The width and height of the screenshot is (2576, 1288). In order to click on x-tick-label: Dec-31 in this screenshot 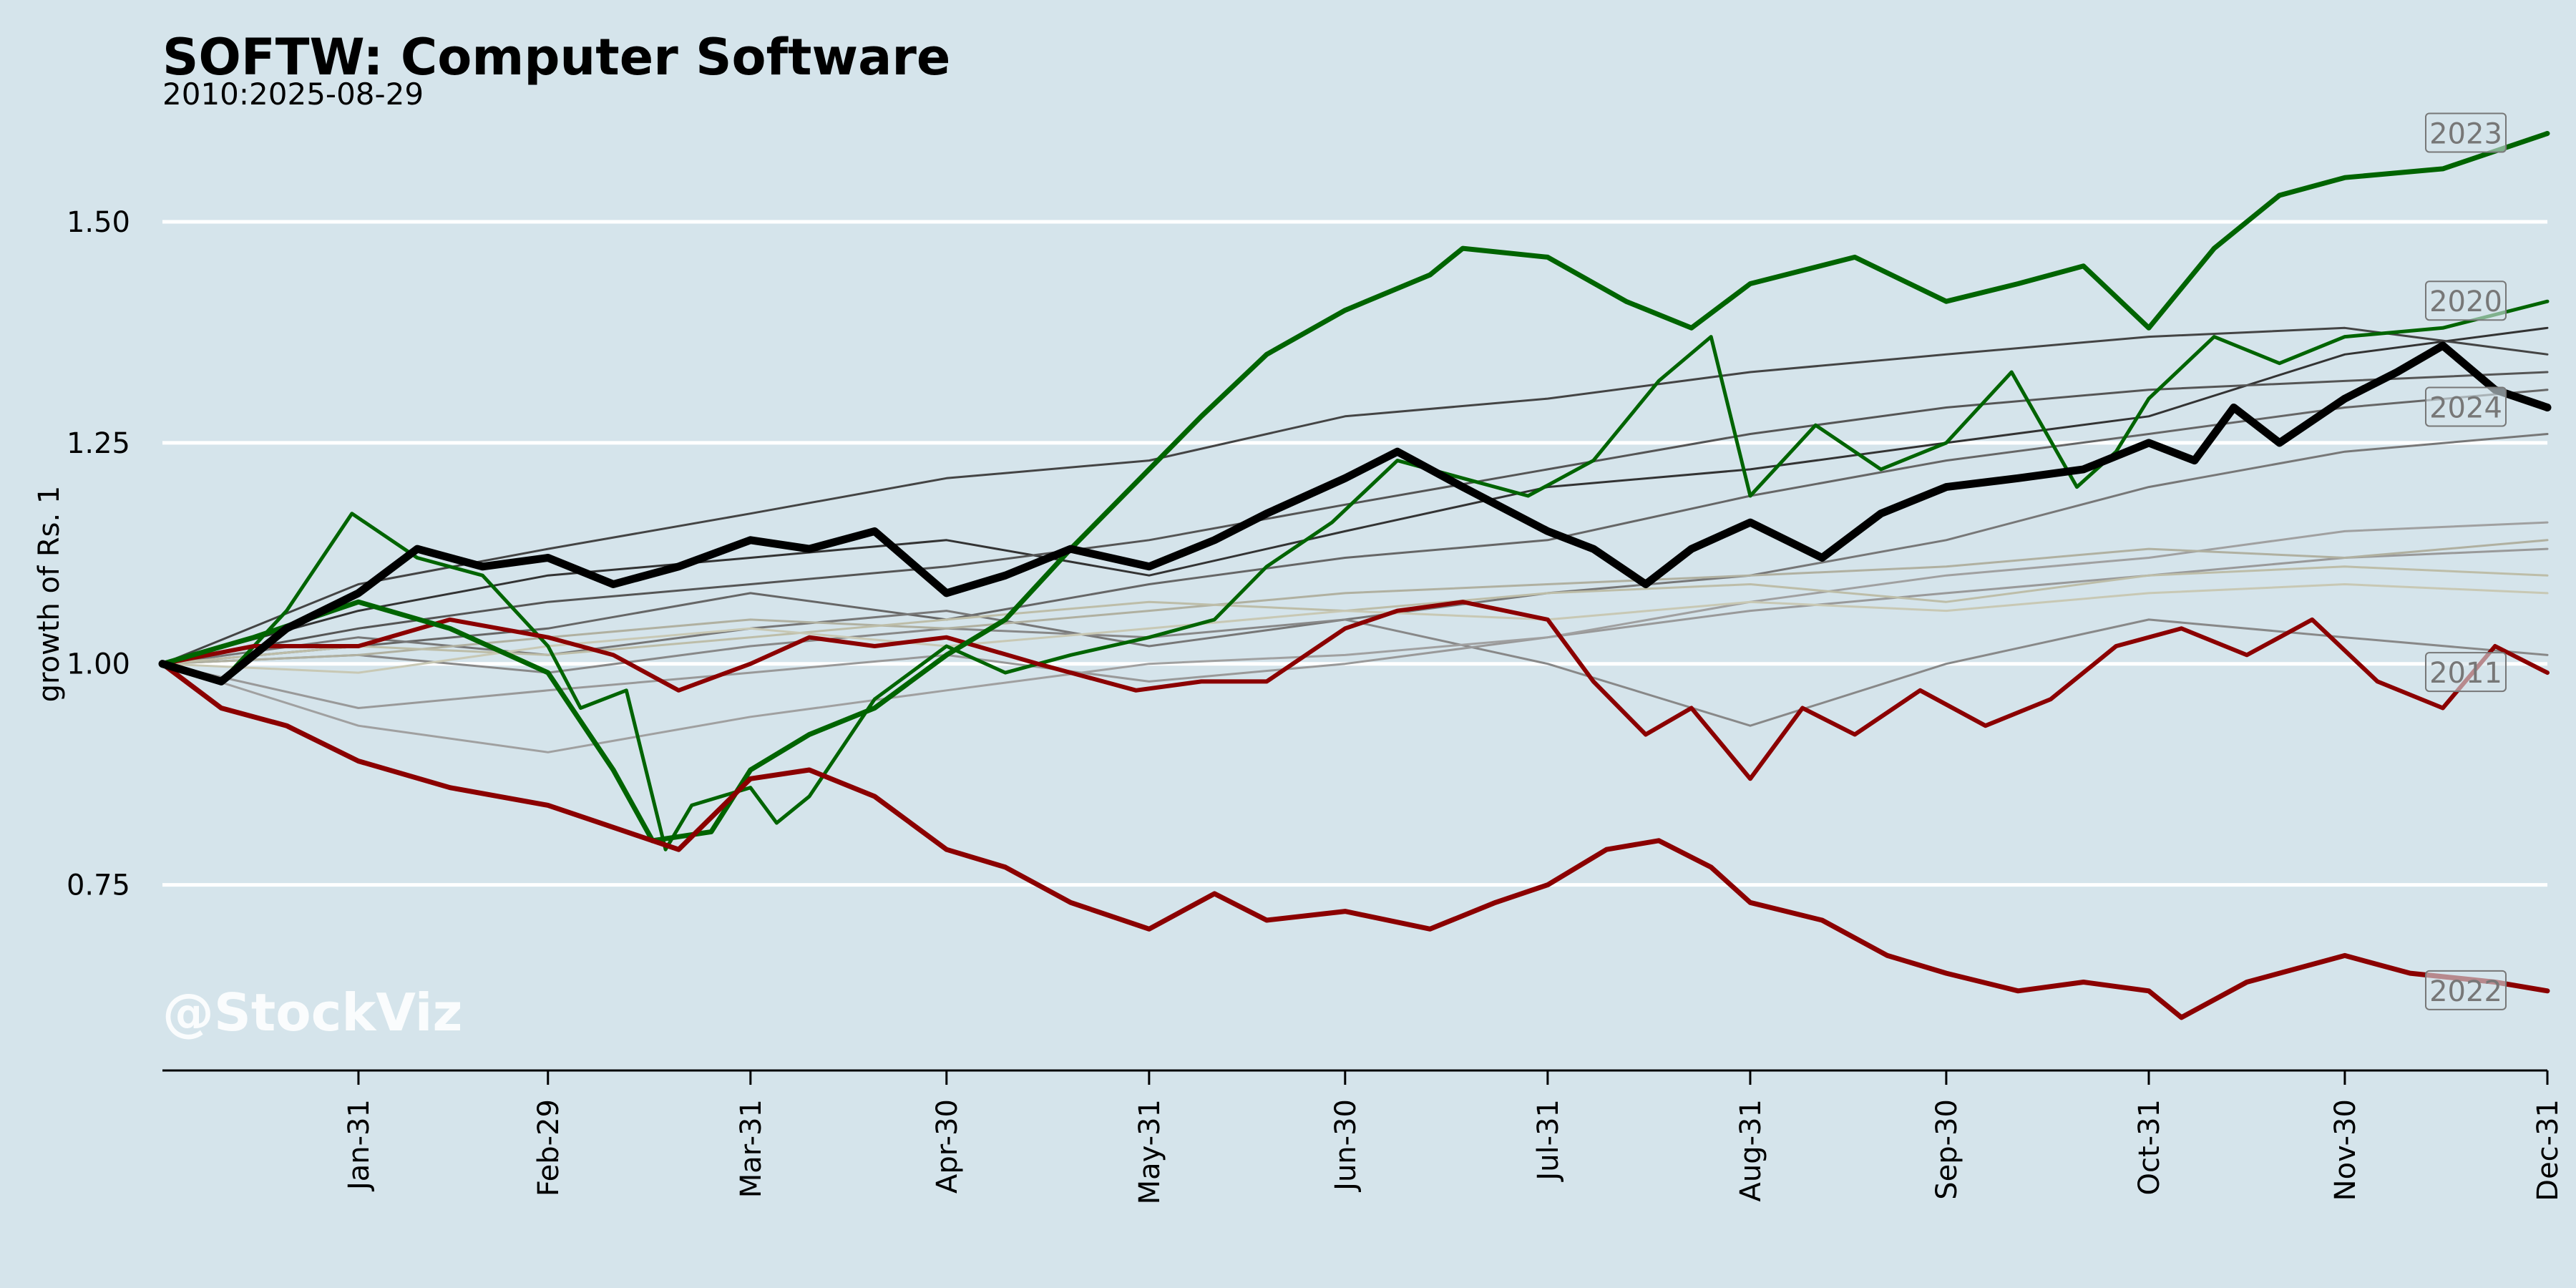, I will do `click(2548, 1150)`.